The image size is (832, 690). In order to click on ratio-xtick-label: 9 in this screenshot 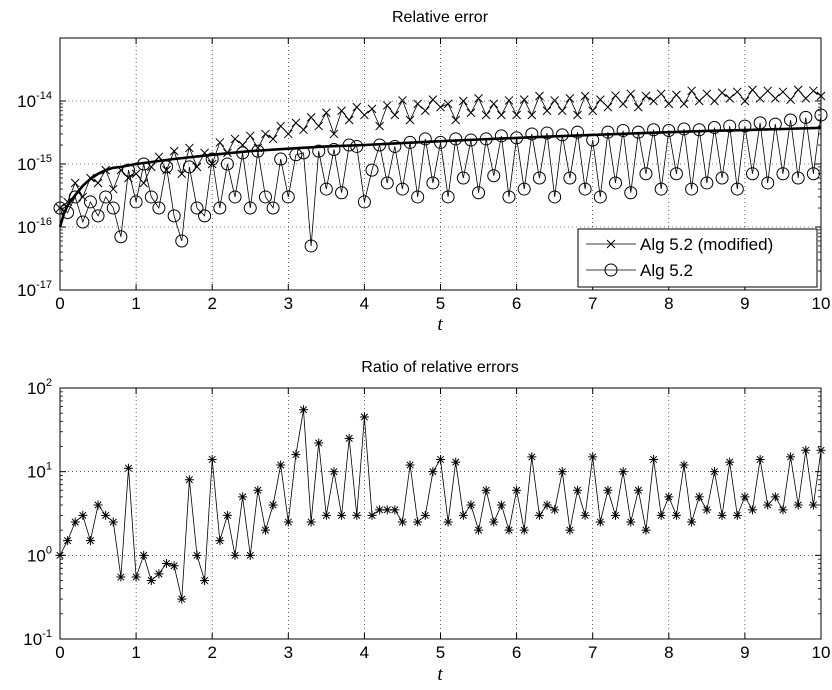, I will do `click(744, 652)`.